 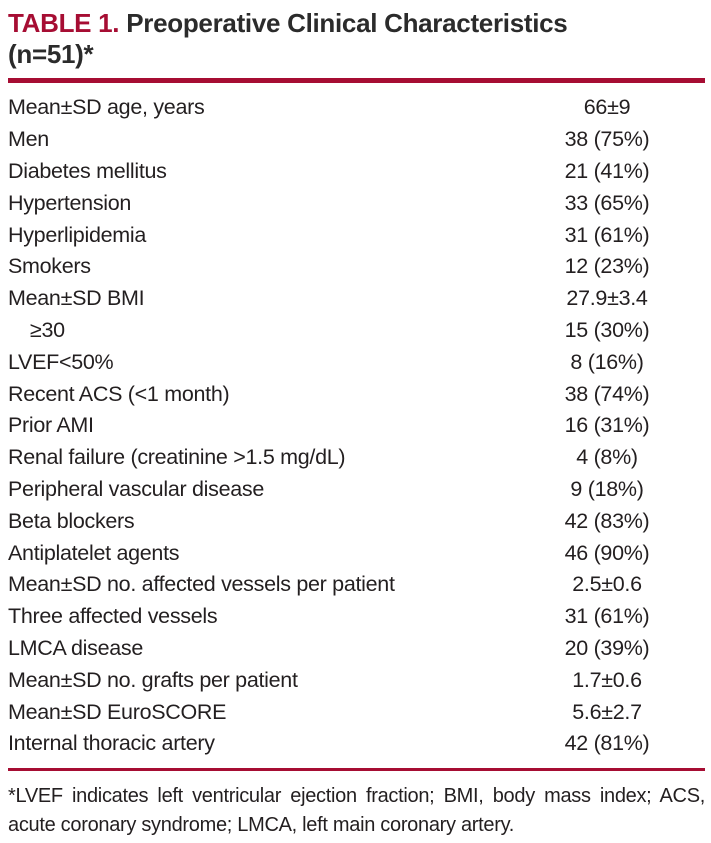 I want to click on title-divider-rule, so click(x=356, y=80).